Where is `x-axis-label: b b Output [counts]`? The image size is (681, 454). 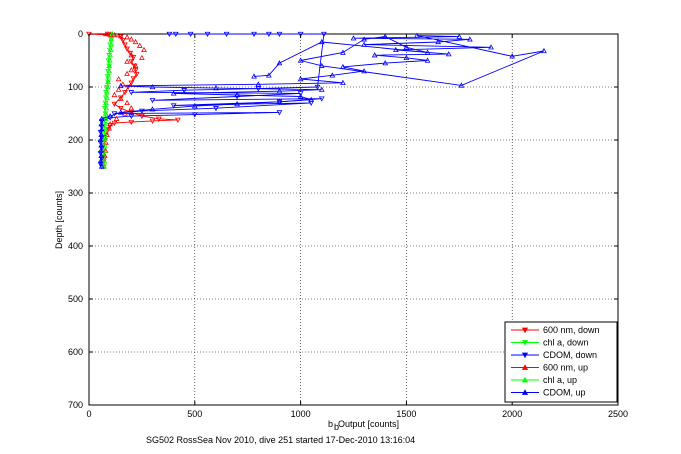 x-axis-label: b b Output [counts] is located at coordinates (363, 425).